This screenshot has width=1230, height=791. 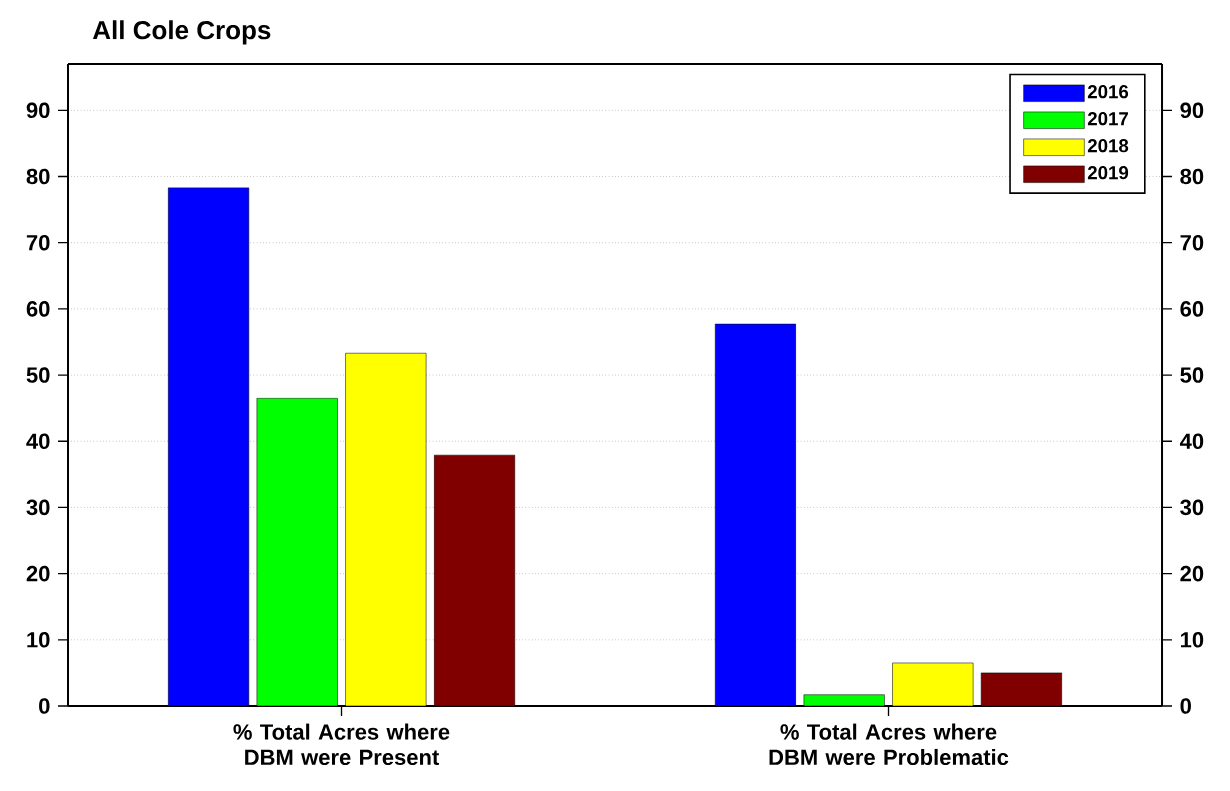 I want to click on y2-tick-label: 0, so click(x=1185, y=706).